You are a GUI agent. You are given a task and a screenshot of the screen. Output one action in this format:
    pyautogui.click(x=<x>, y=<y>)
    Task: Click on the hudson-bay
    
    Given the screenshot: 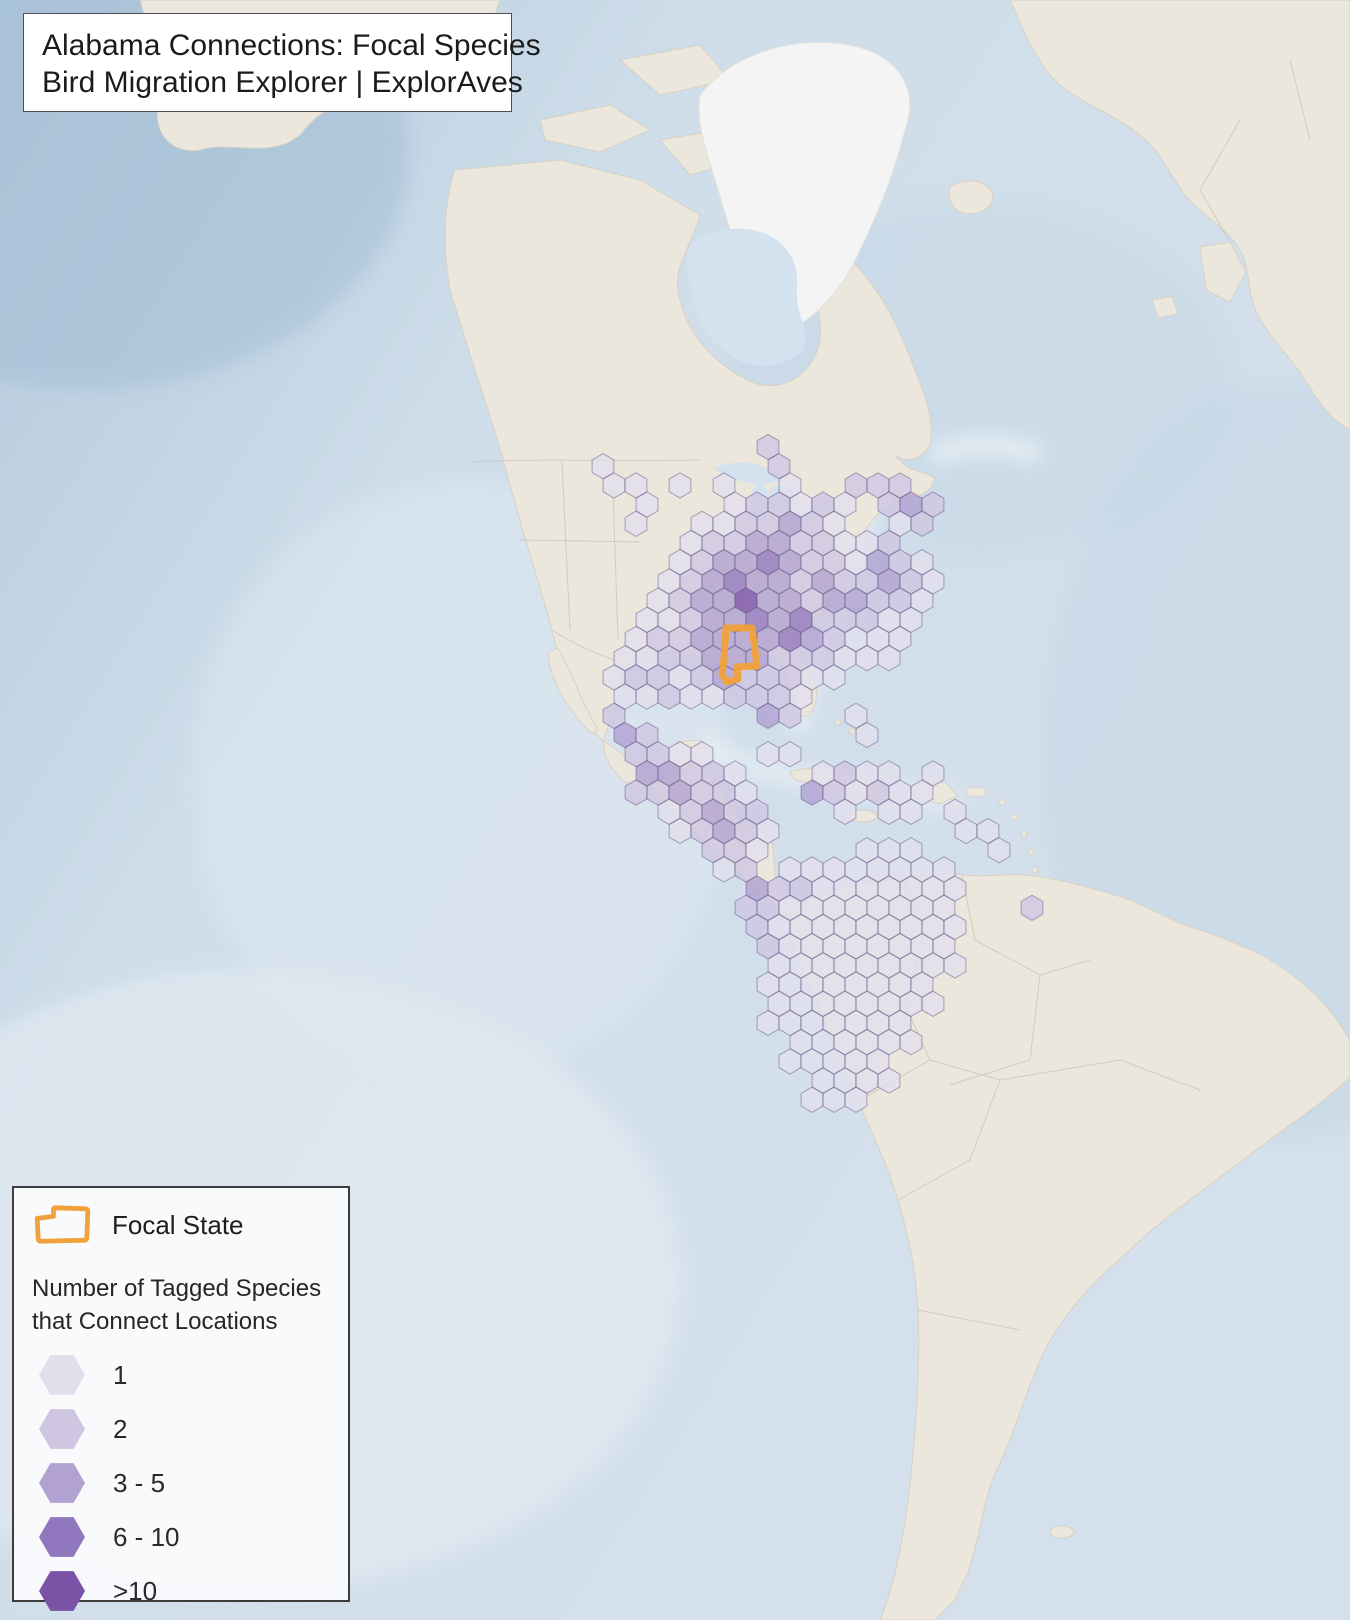 What is the action you would take?
    pyautogui.click(x=746, y=297)
    